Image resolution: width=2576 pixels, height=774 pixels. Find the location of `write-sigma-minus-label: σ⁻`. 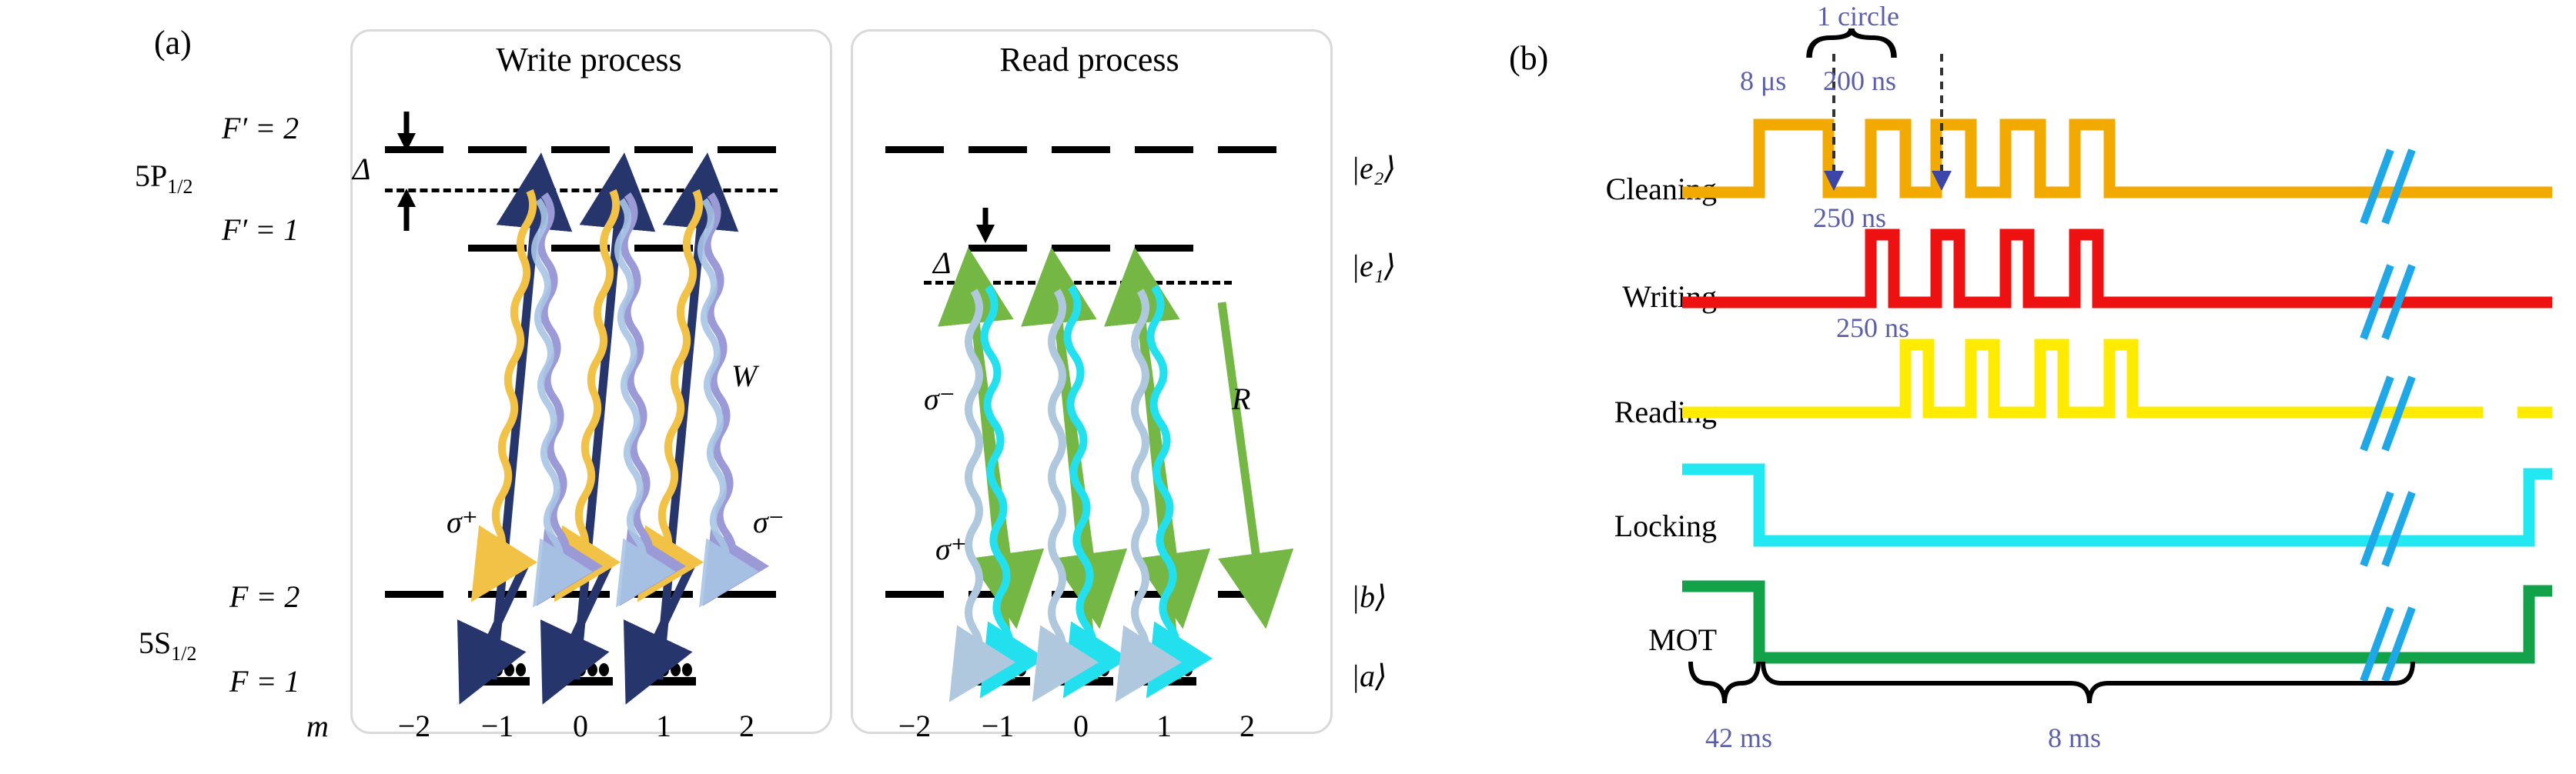

write-sigma-minus-label: σ⁻ is located at coordinates (769, 522).